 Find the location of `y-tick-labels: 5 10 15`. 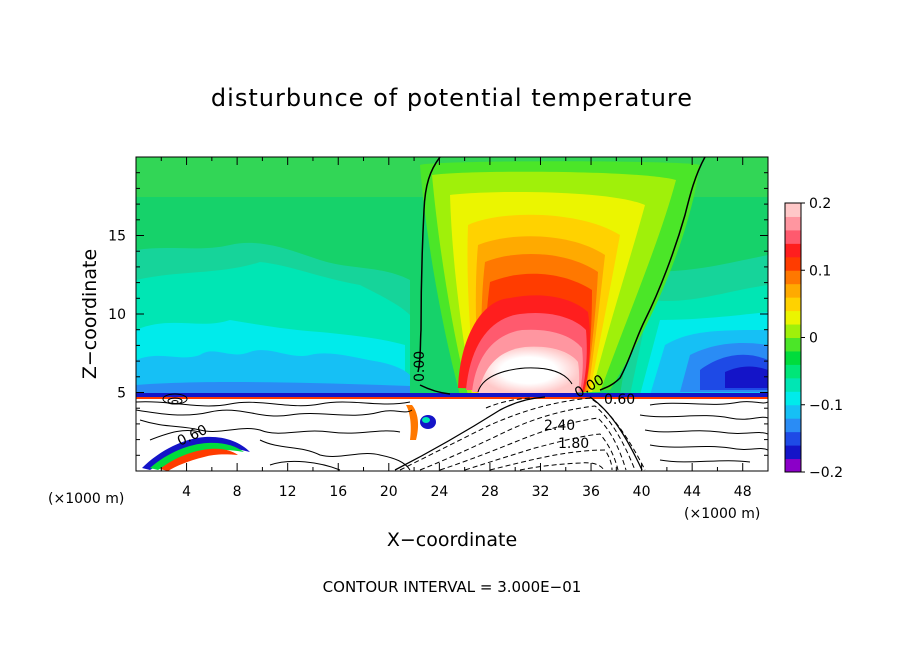

y-tick-labels: 5 10 15 is located at coordinates (117, 315).